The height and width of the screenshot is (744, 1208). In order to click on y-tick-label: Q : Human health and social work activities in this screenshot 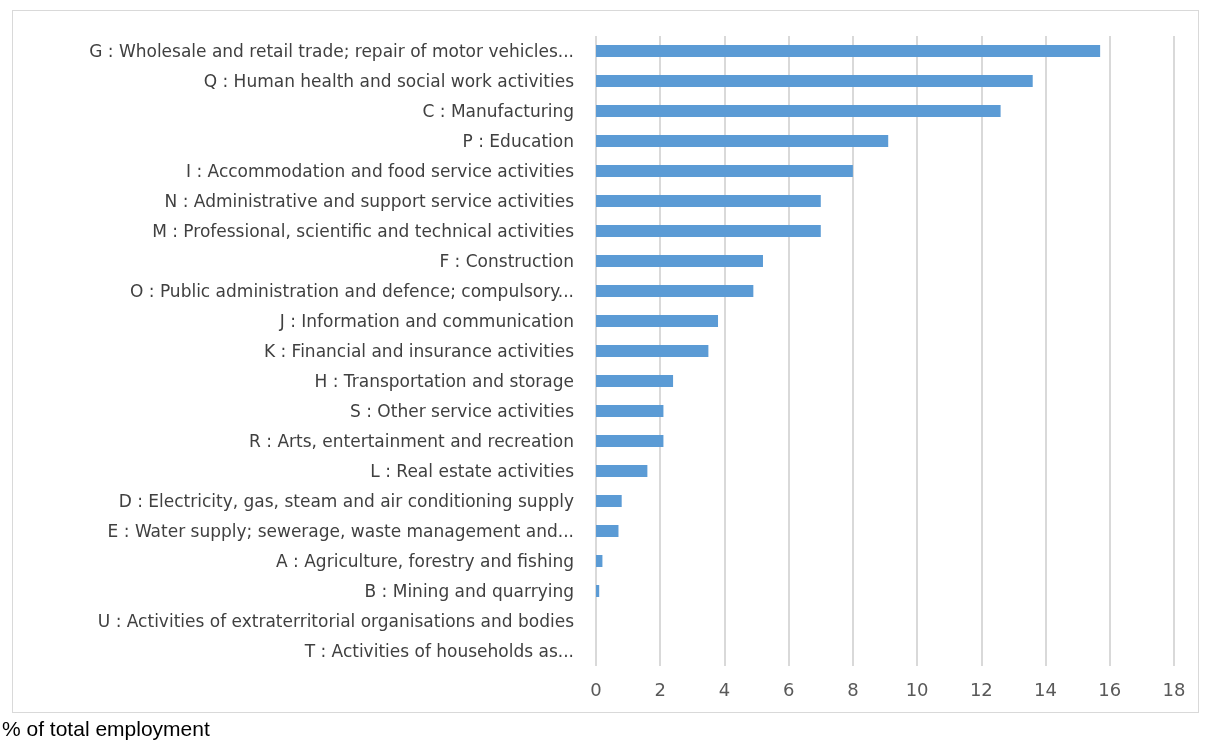, I will do `click(389, 81)`.